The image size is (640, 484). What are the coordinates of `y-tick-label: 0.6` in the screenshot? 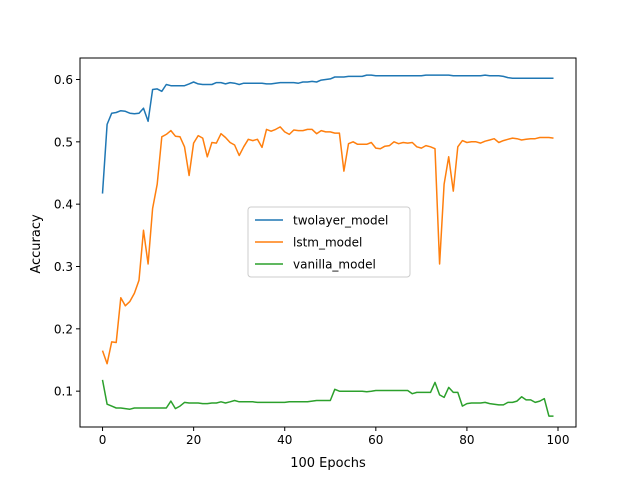 It's located at (63, 80).